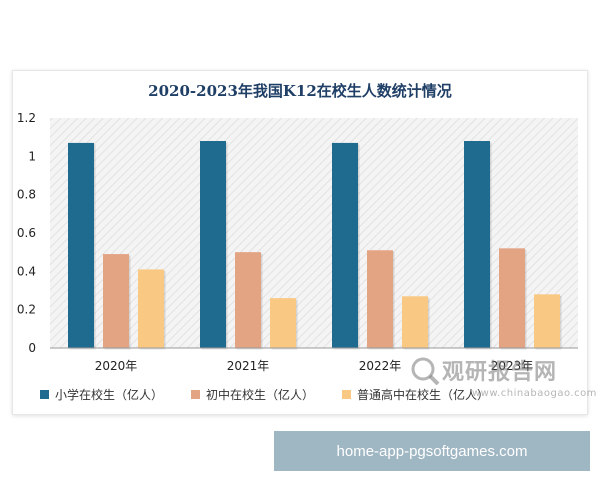 Image resolution: width=600 pixels, height=480 pixels. What do you see at coordinates (26, 195) in the screenshot?
I see `y-tick-label: 0.8` at bounding box center [26, 195].